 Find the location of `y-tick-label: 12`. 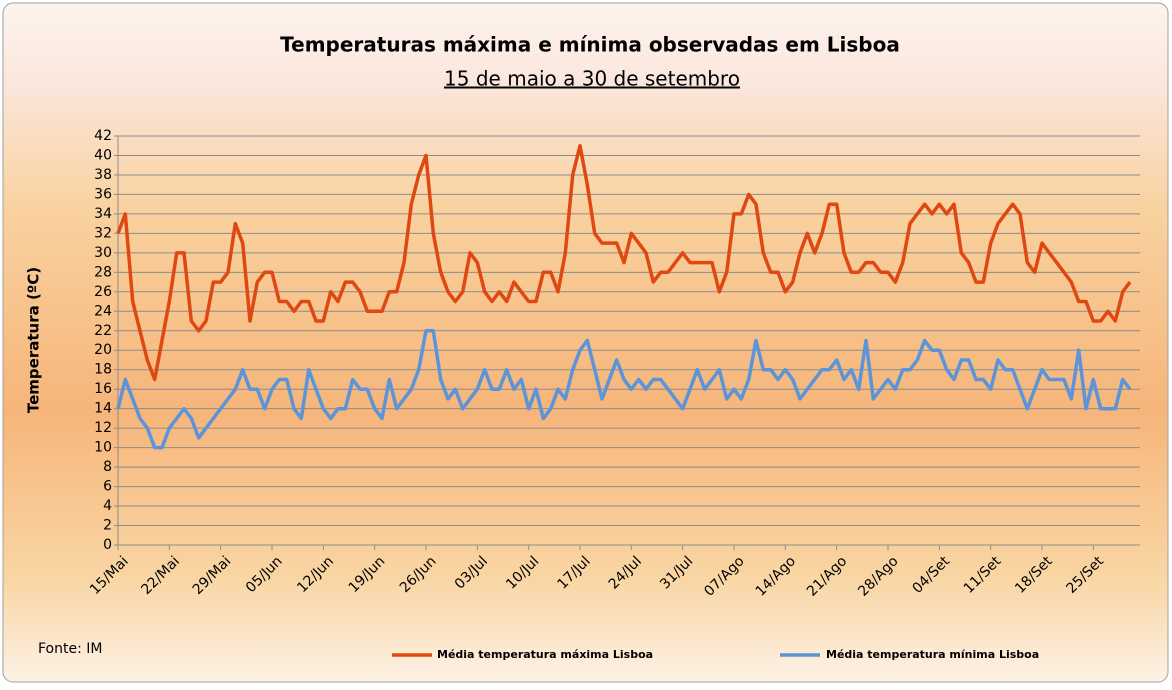

y-tick-label: 12 is located at coordinates (103, 428).